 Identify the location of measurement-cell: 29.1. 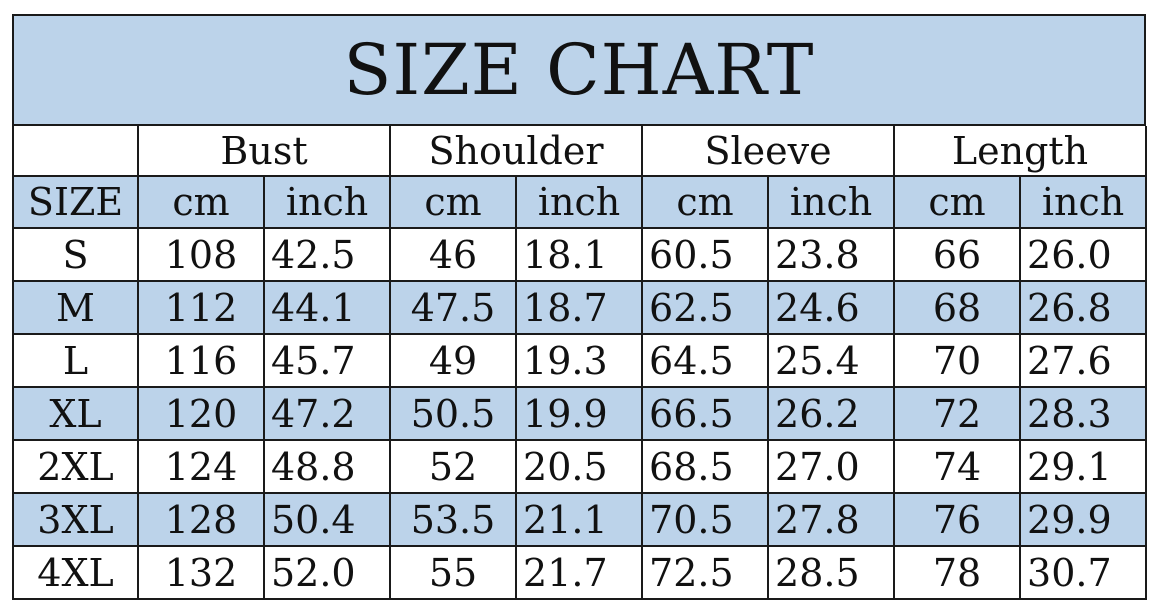
(1084, 467).